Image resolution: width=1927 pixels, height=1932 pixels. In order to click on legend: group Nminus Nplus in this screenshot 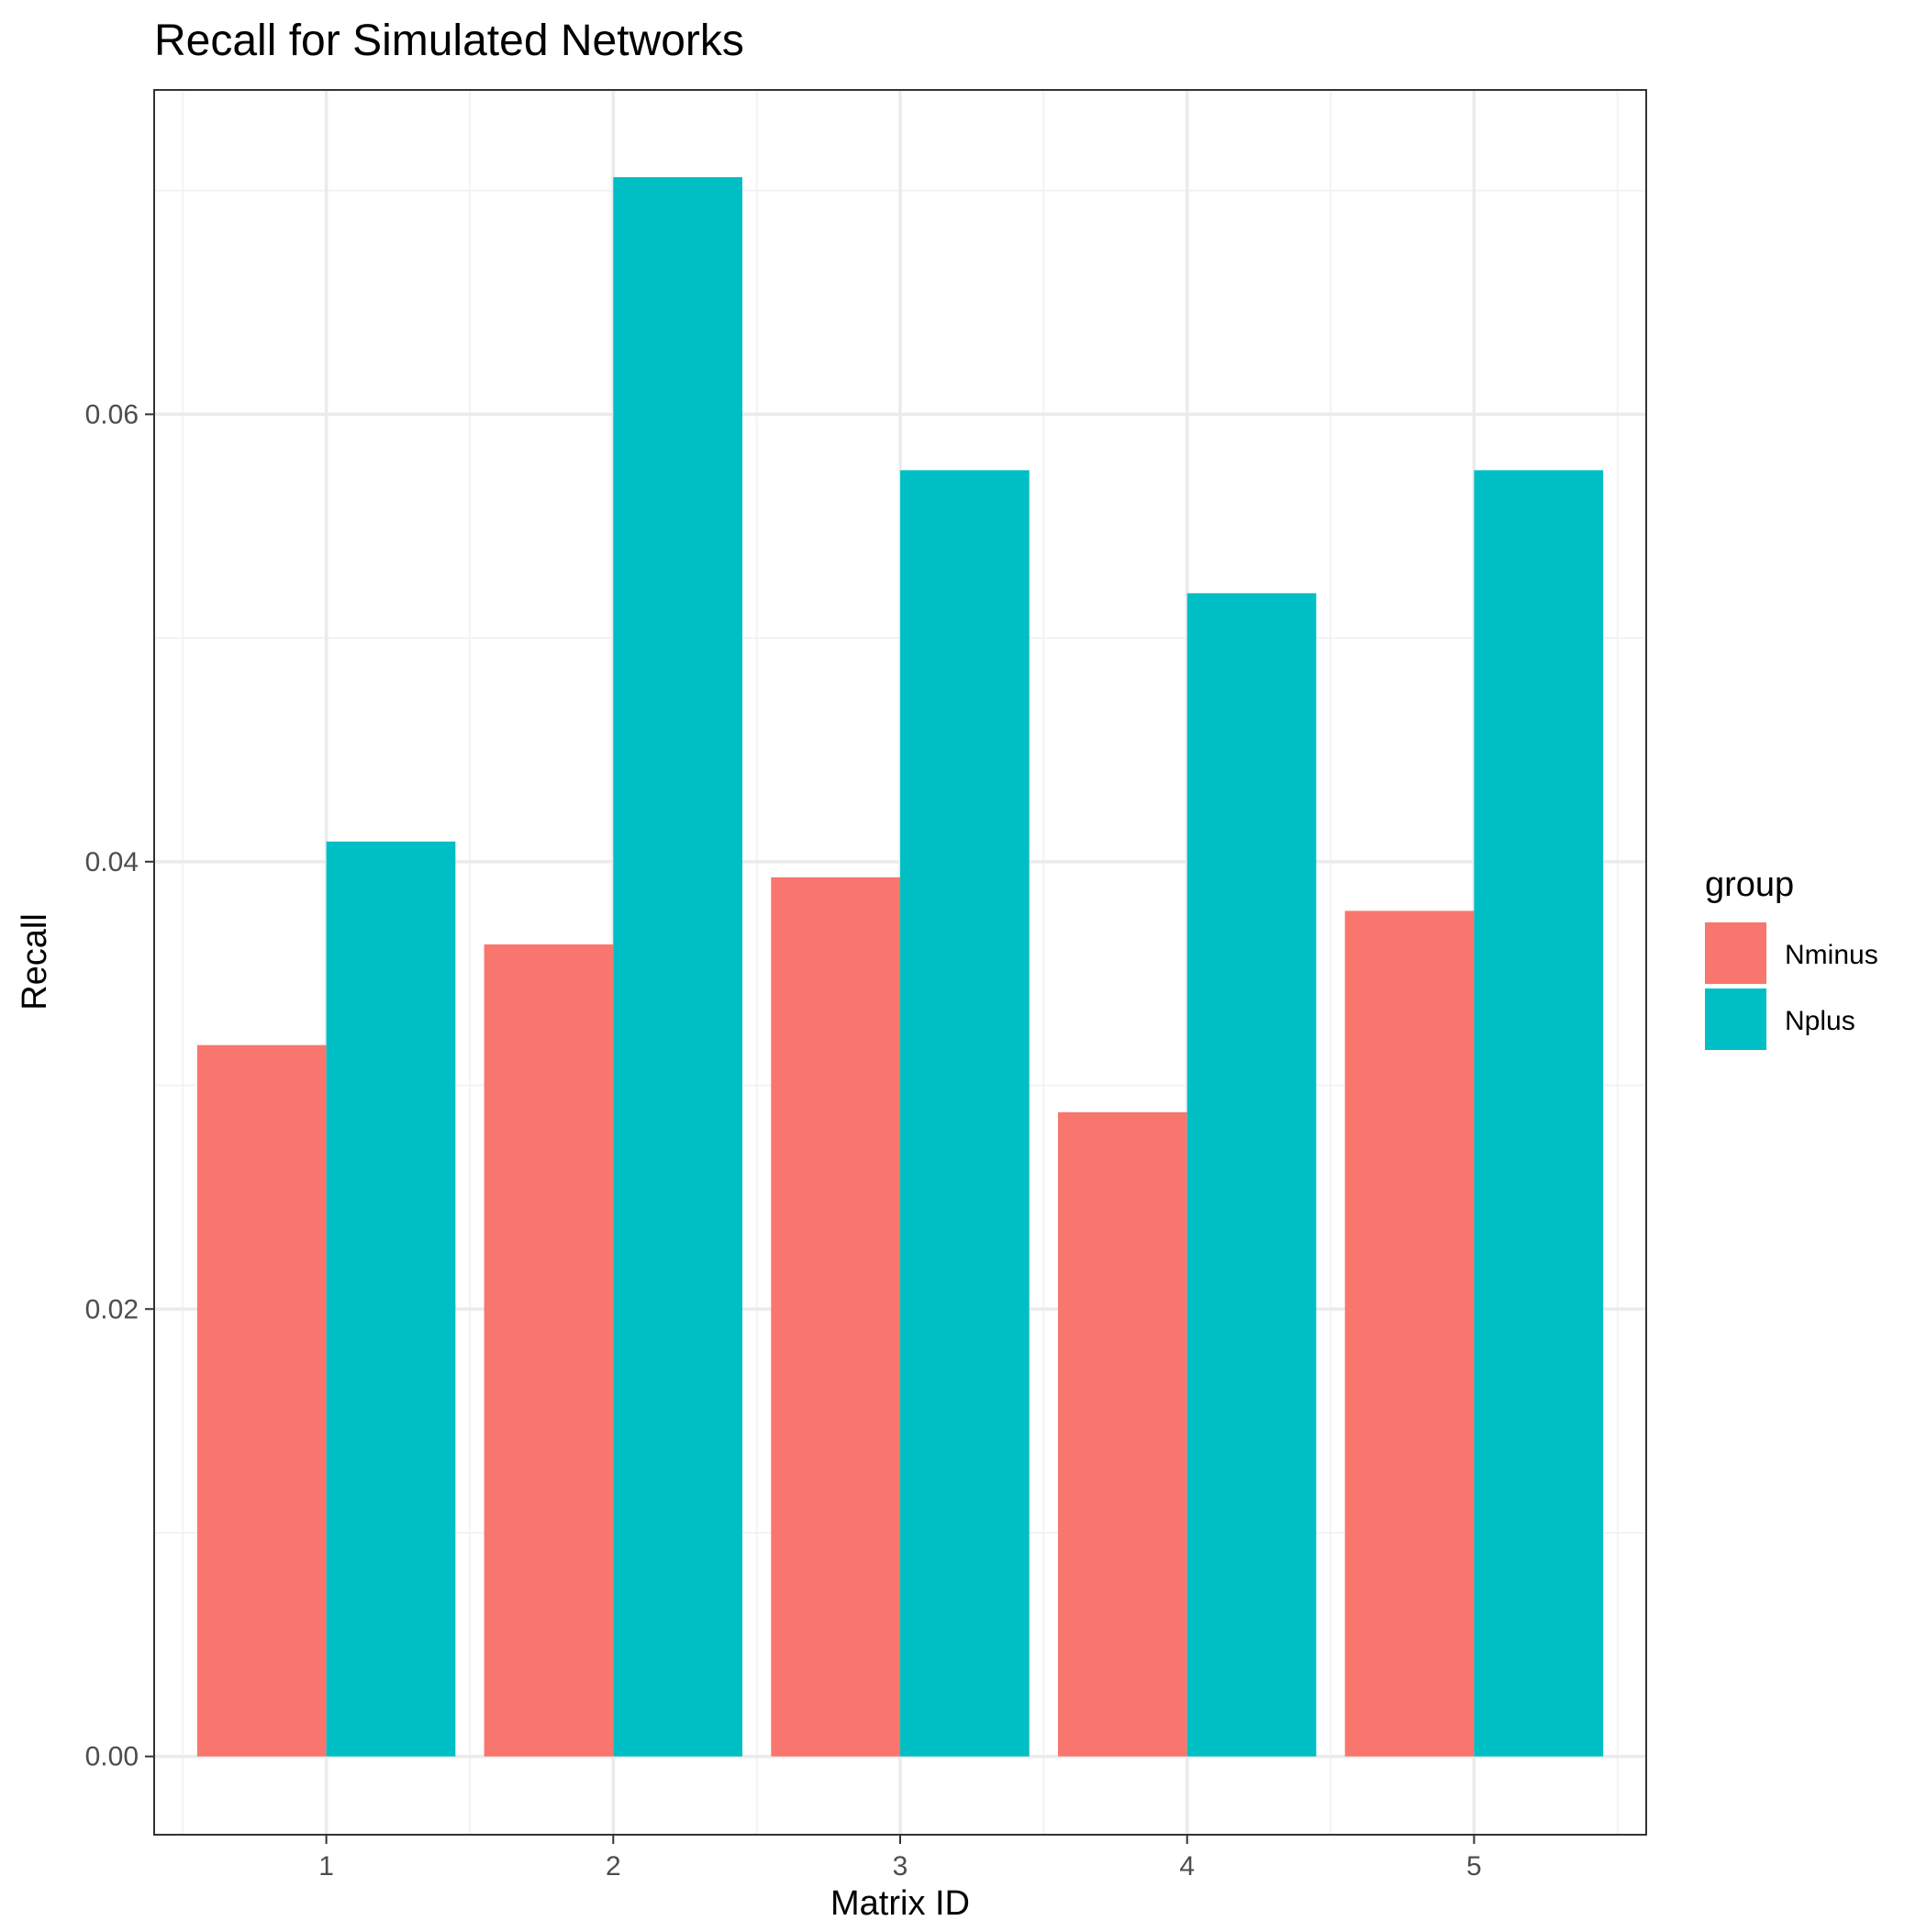, I will do `click(1791, 957)`.